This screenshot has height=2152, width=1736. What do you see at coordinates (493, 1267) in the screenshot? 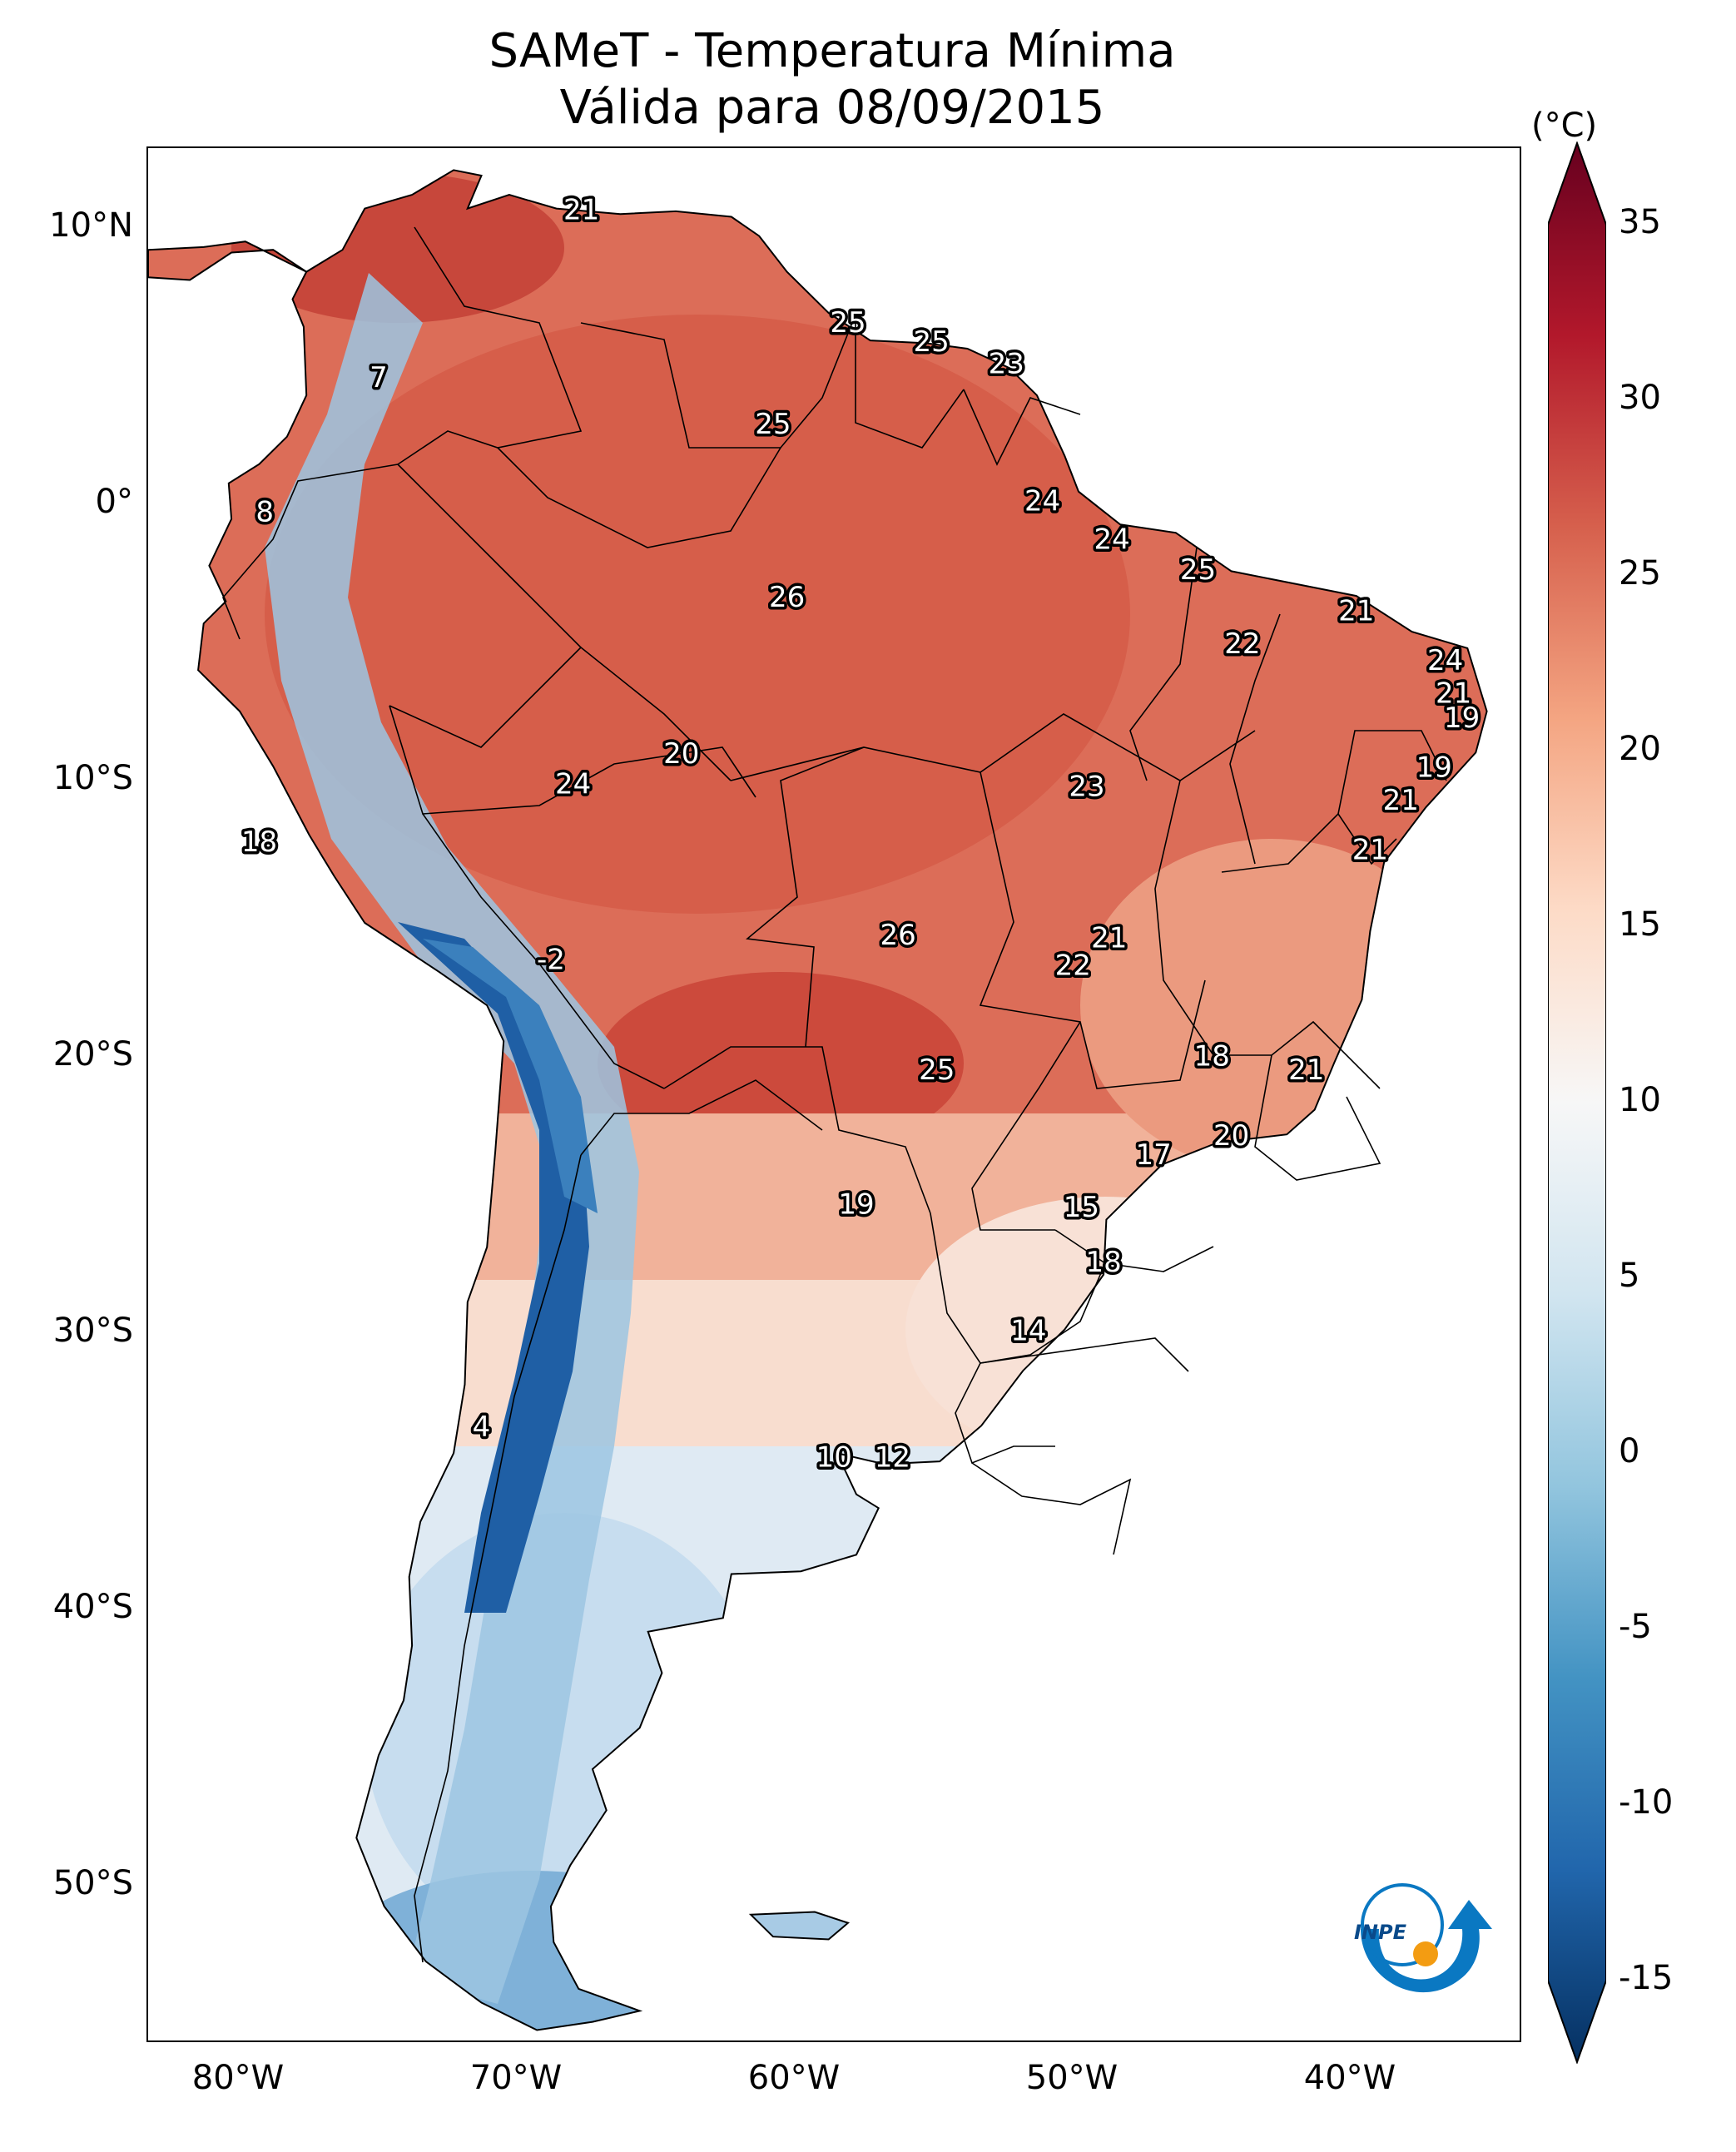
I see `andes-coldest-strip` at bounding box center [493, 1267].